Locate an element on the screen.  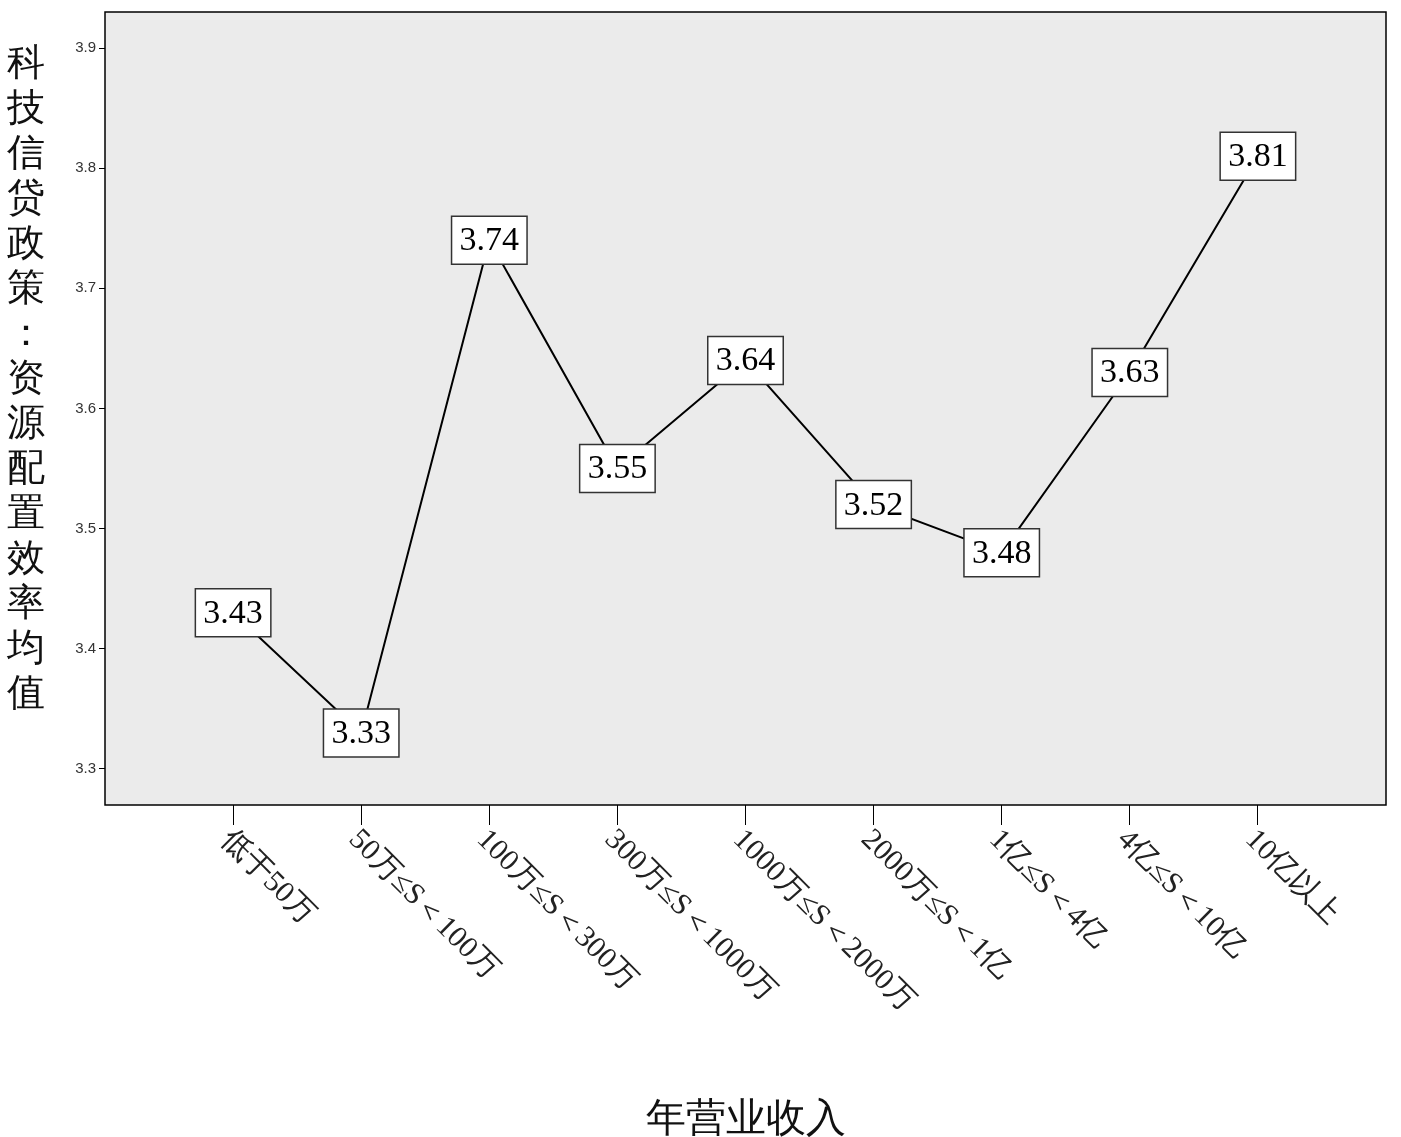
y-tick-label: 3.7 is located at coordinates (85, 287).